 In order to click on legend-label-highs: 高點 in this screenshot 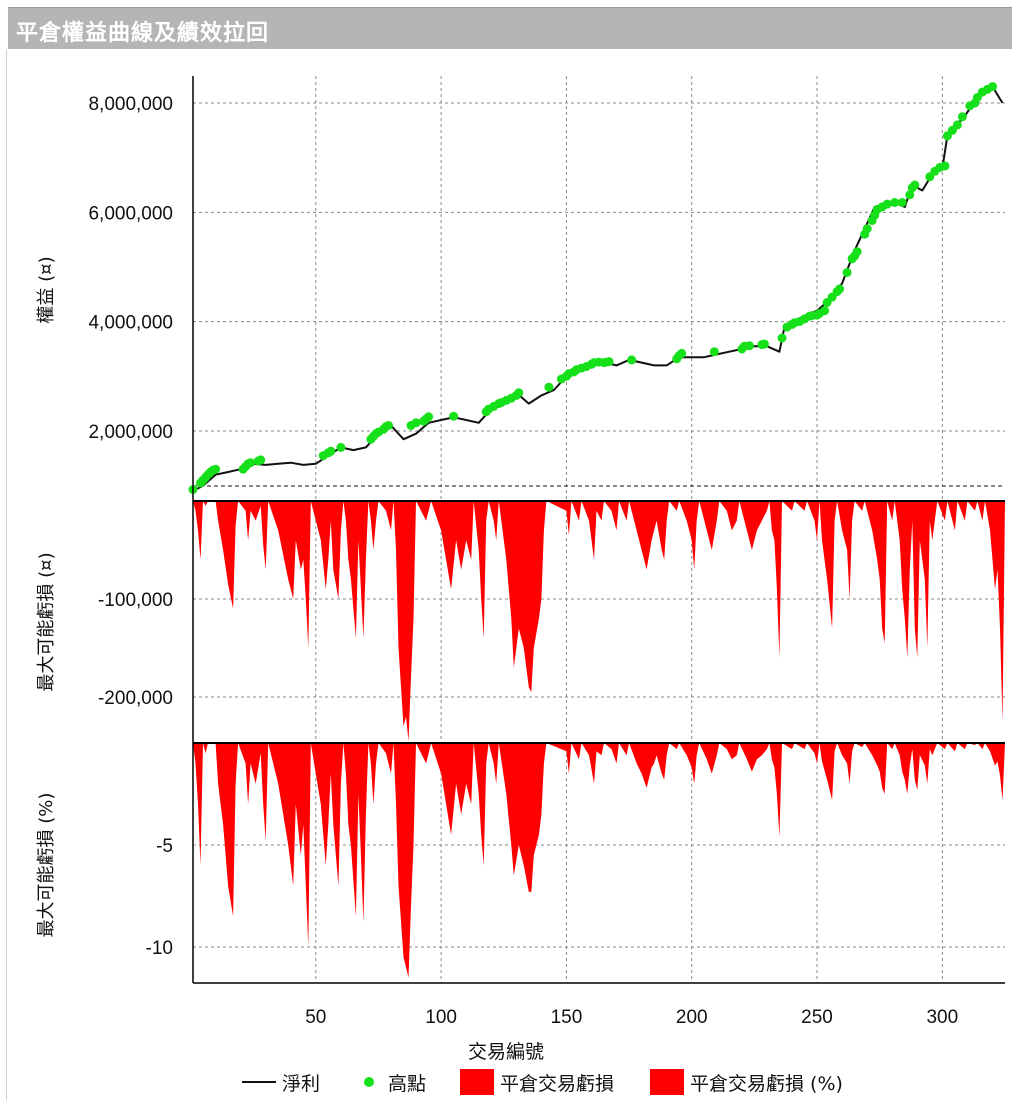, I will do `click(407, 1083)`.